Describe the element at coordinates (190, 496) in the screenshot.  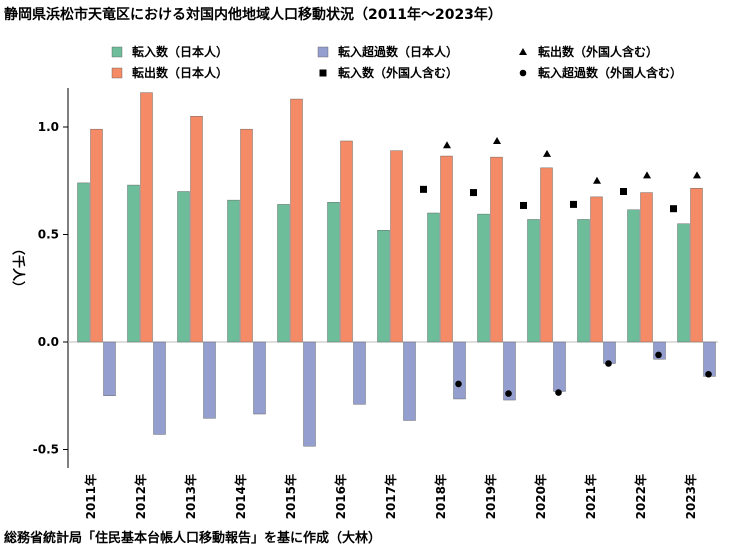
I see `x-tick-label: 2013年` at that location.